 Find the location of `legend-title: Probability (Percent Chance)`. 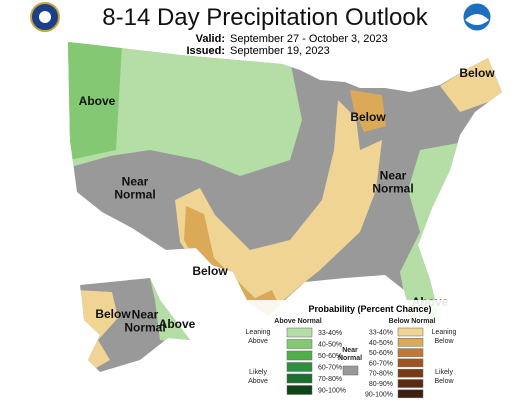

legend-title: Probability (Percent Chance) is located at coordinates (369, 309).